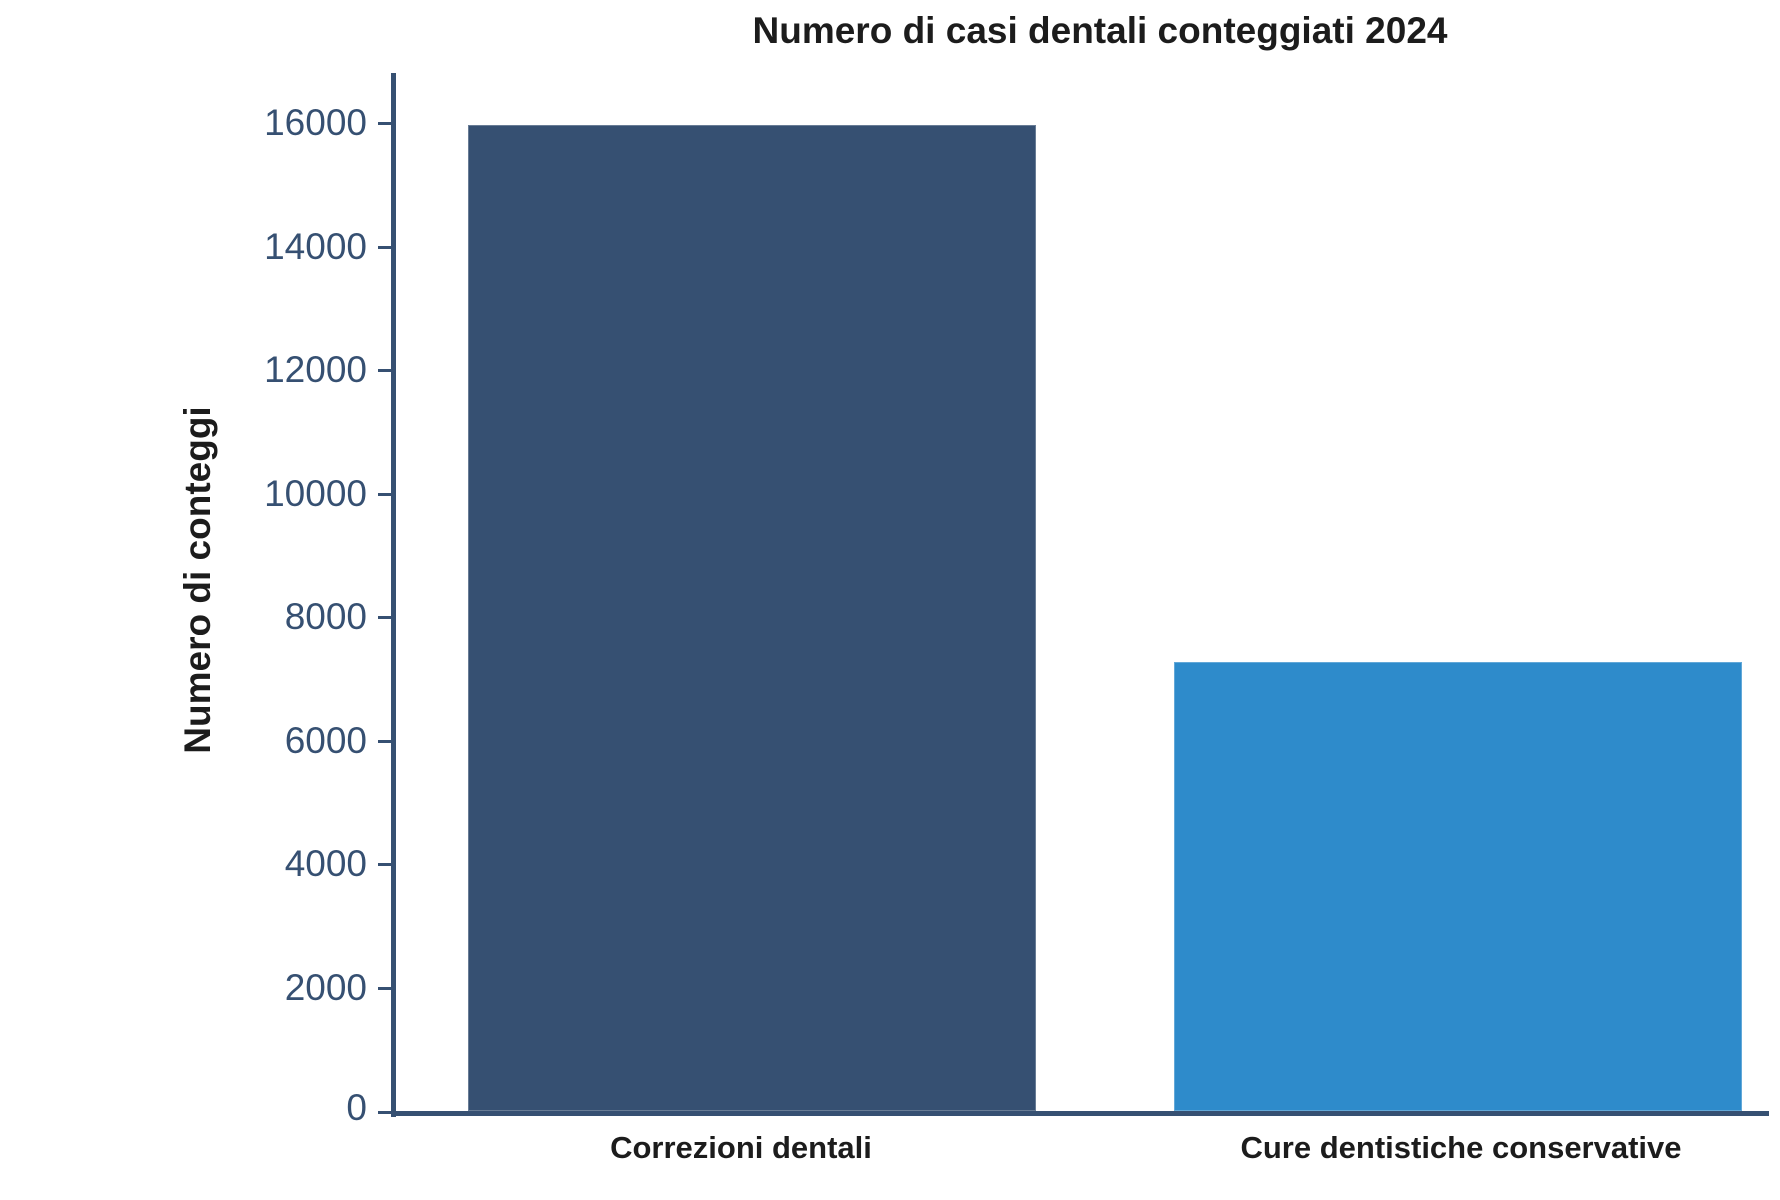 Image resolution: width=1780 pixels, height=1200 pixels. I want to click on x-tick-label: Correzioni dentali, so click(741, 1147).